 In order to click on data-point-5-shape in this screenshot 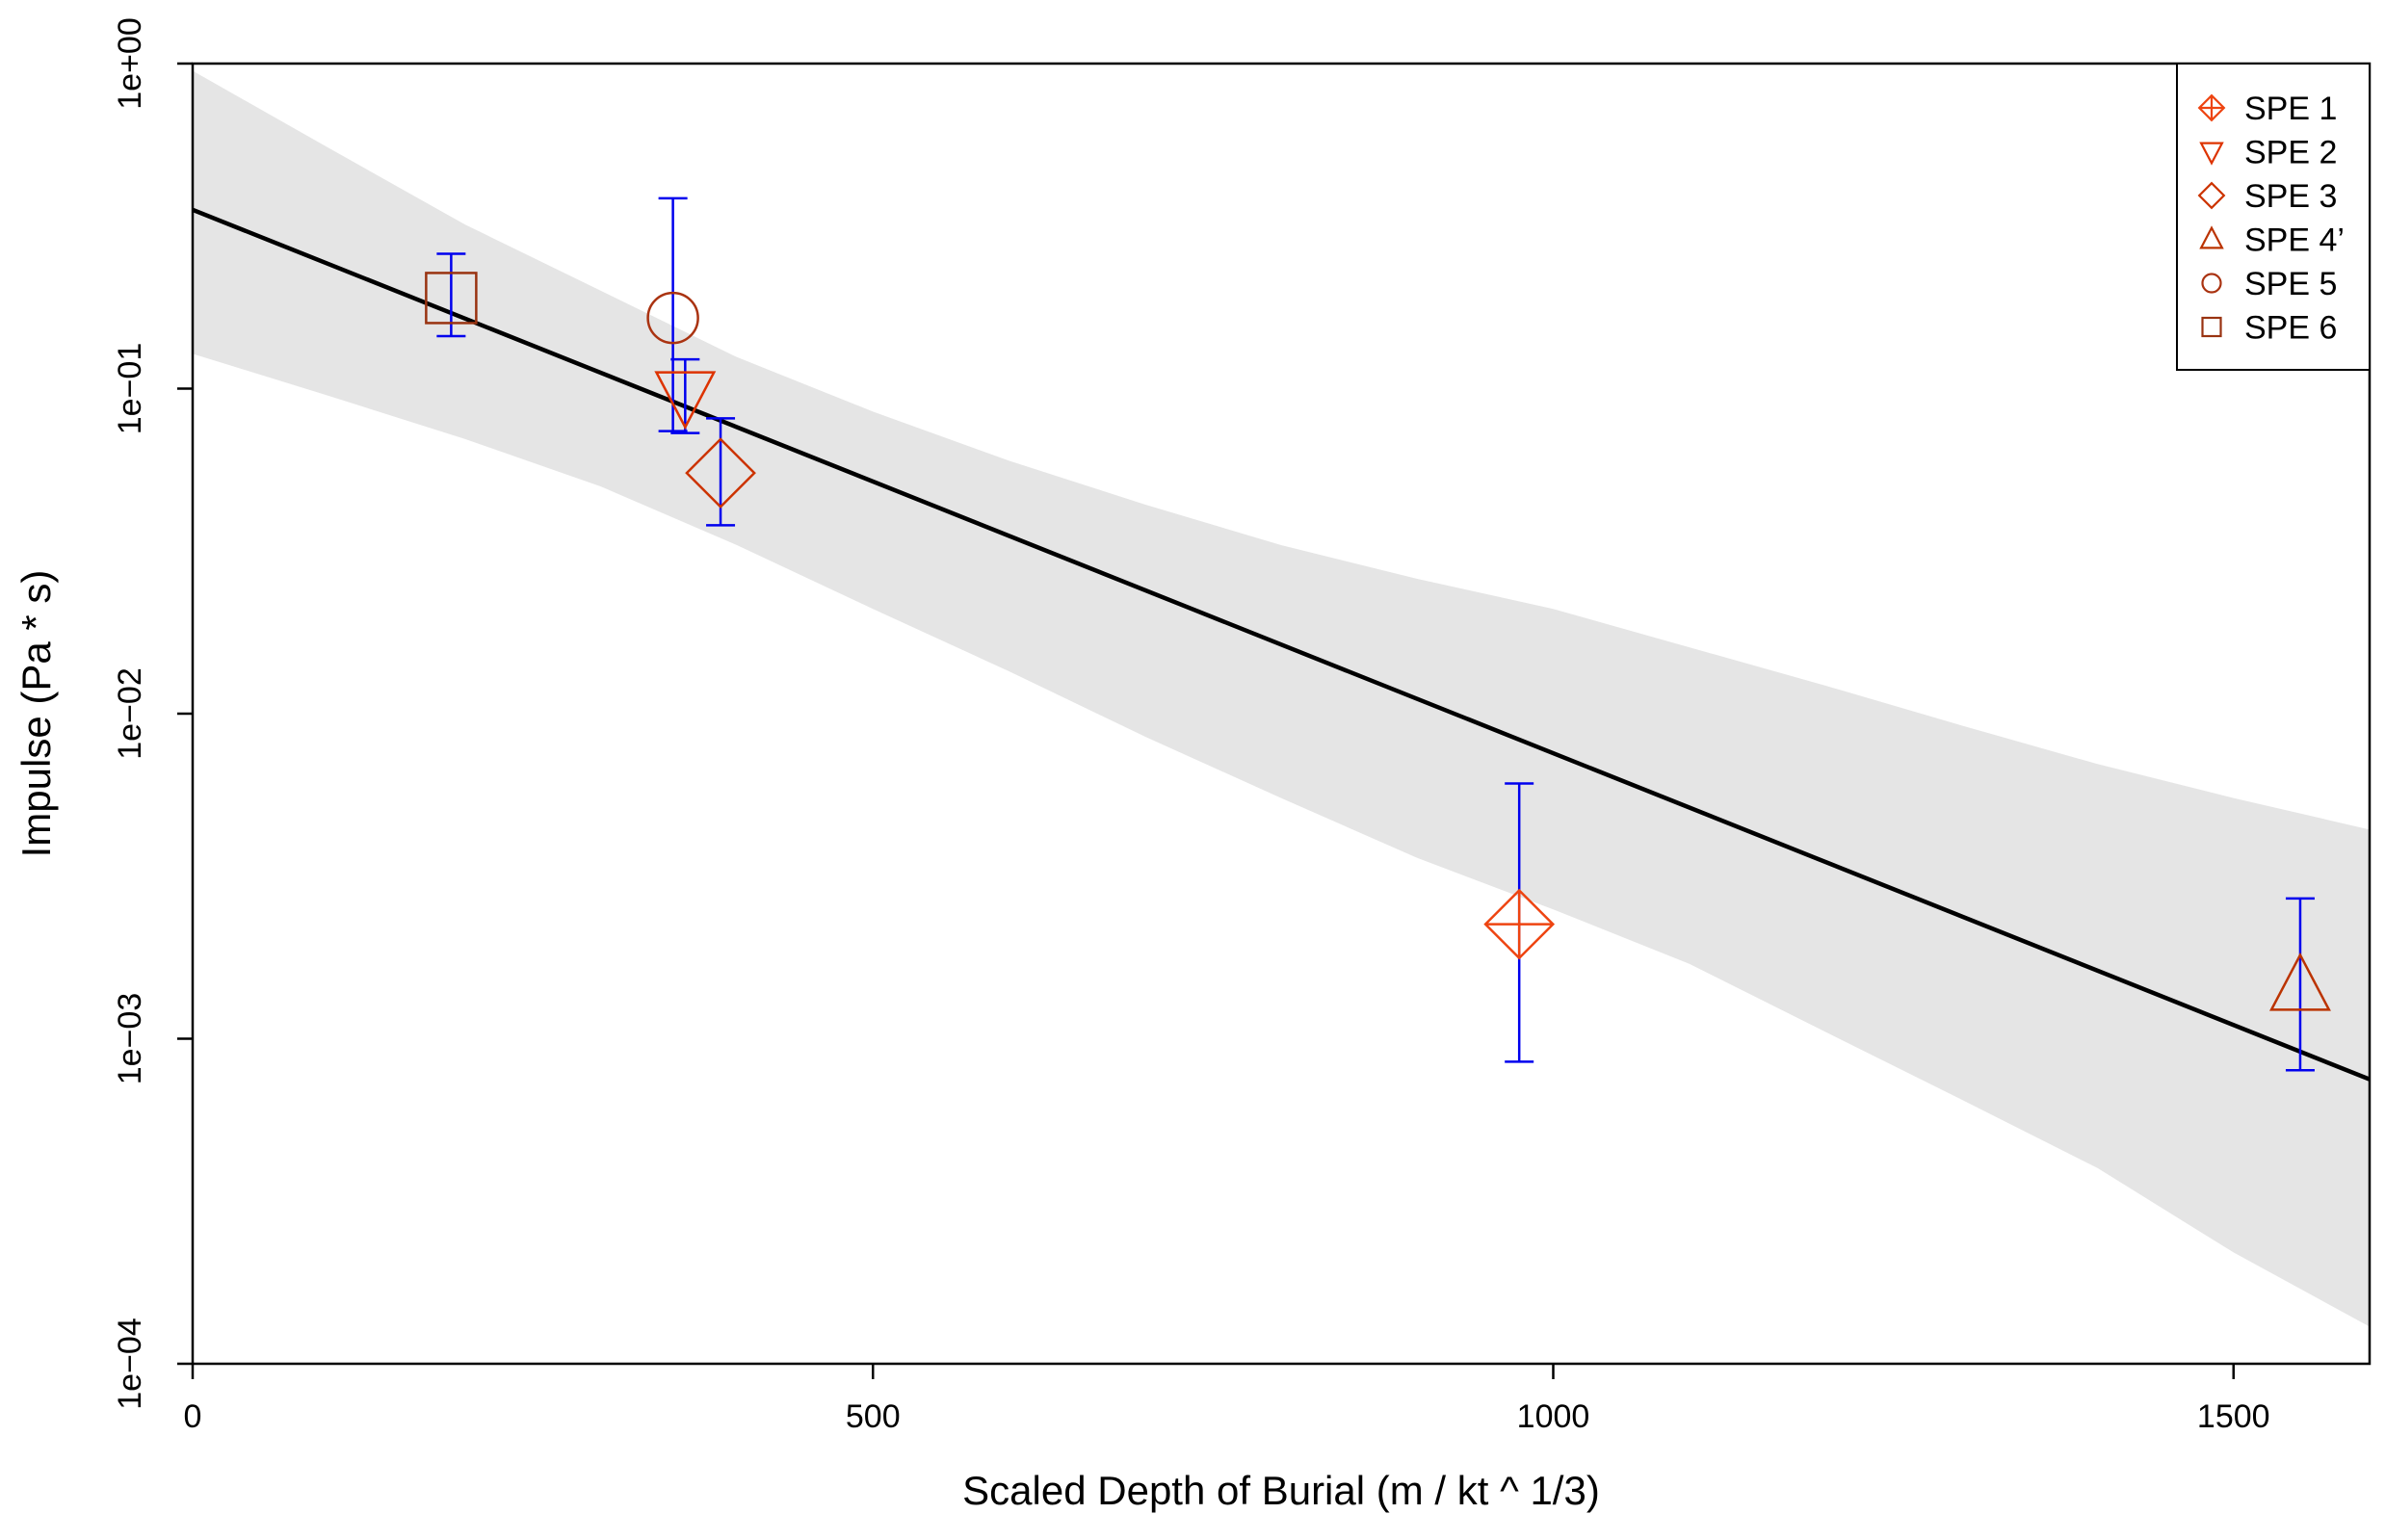, I will do `click(673, 318)`.